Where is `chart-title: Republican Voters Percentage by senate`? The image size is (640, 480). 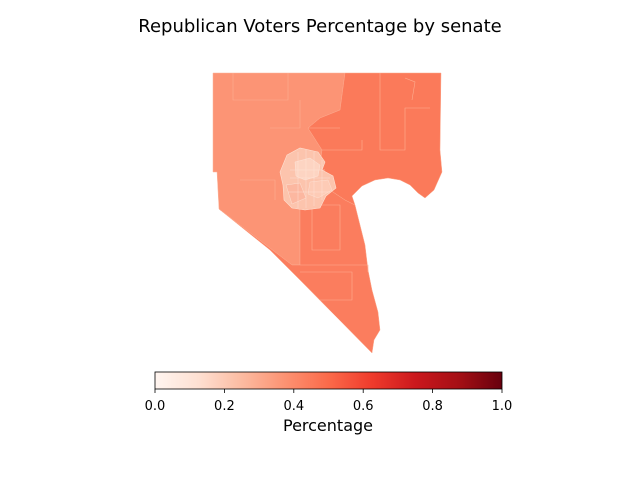
chart-title: Republican Voters Percentage by senate is located at coordinates (320, 26).